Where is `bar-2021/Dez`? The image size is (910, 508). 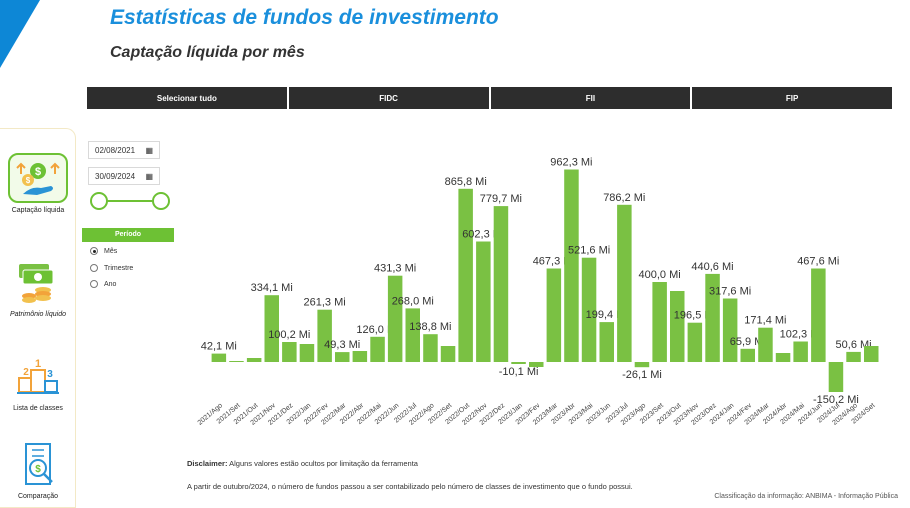 bar-2021/Dez is located at coordinates (289, 352).